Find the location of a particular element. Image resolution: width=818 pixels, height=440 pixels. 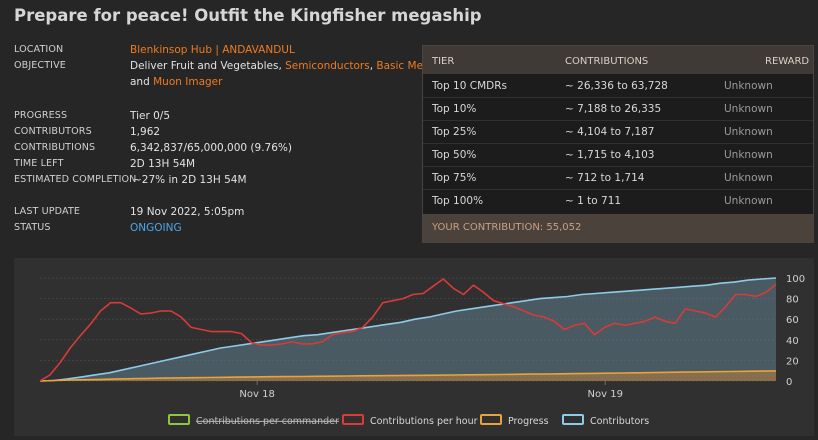

progress-value: Tier 0/5 is located at coordinates (150, 116).